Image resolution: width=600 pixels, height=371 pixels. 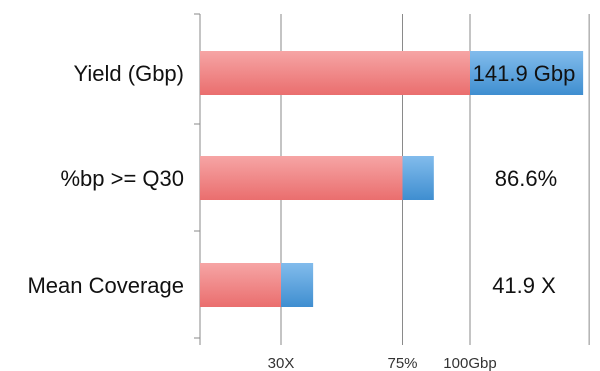 What do you see at coordinates (402, 363) in the screenshot?
I see `tick-label: 75%` at bounding box center [402, 363].